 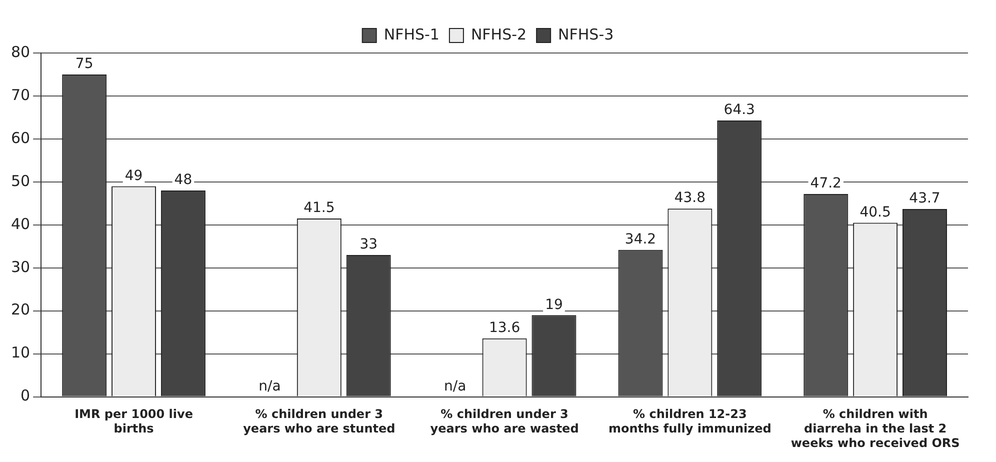 What do you see at coordinates (20, 181) in the screenshot?
I see `y-tick-label: 50` at bounding box center [20, 181].